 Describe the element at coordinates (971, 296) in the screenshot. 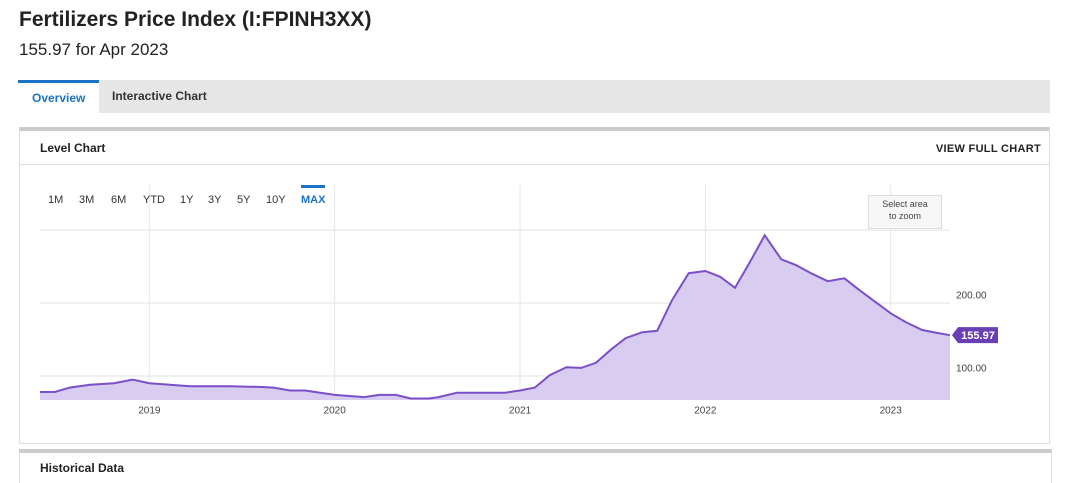

I see `y-tick-label: 200.00` at that location.